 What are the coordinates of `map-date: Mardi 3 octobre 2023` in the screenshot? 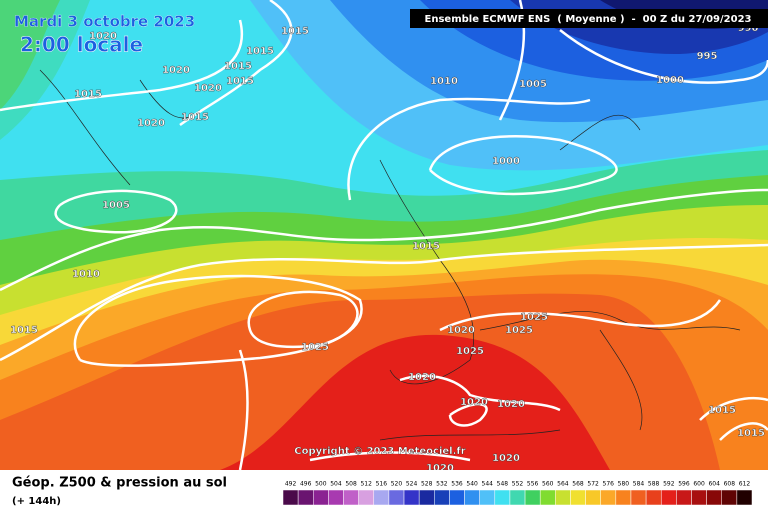 It's located at (104, 22).